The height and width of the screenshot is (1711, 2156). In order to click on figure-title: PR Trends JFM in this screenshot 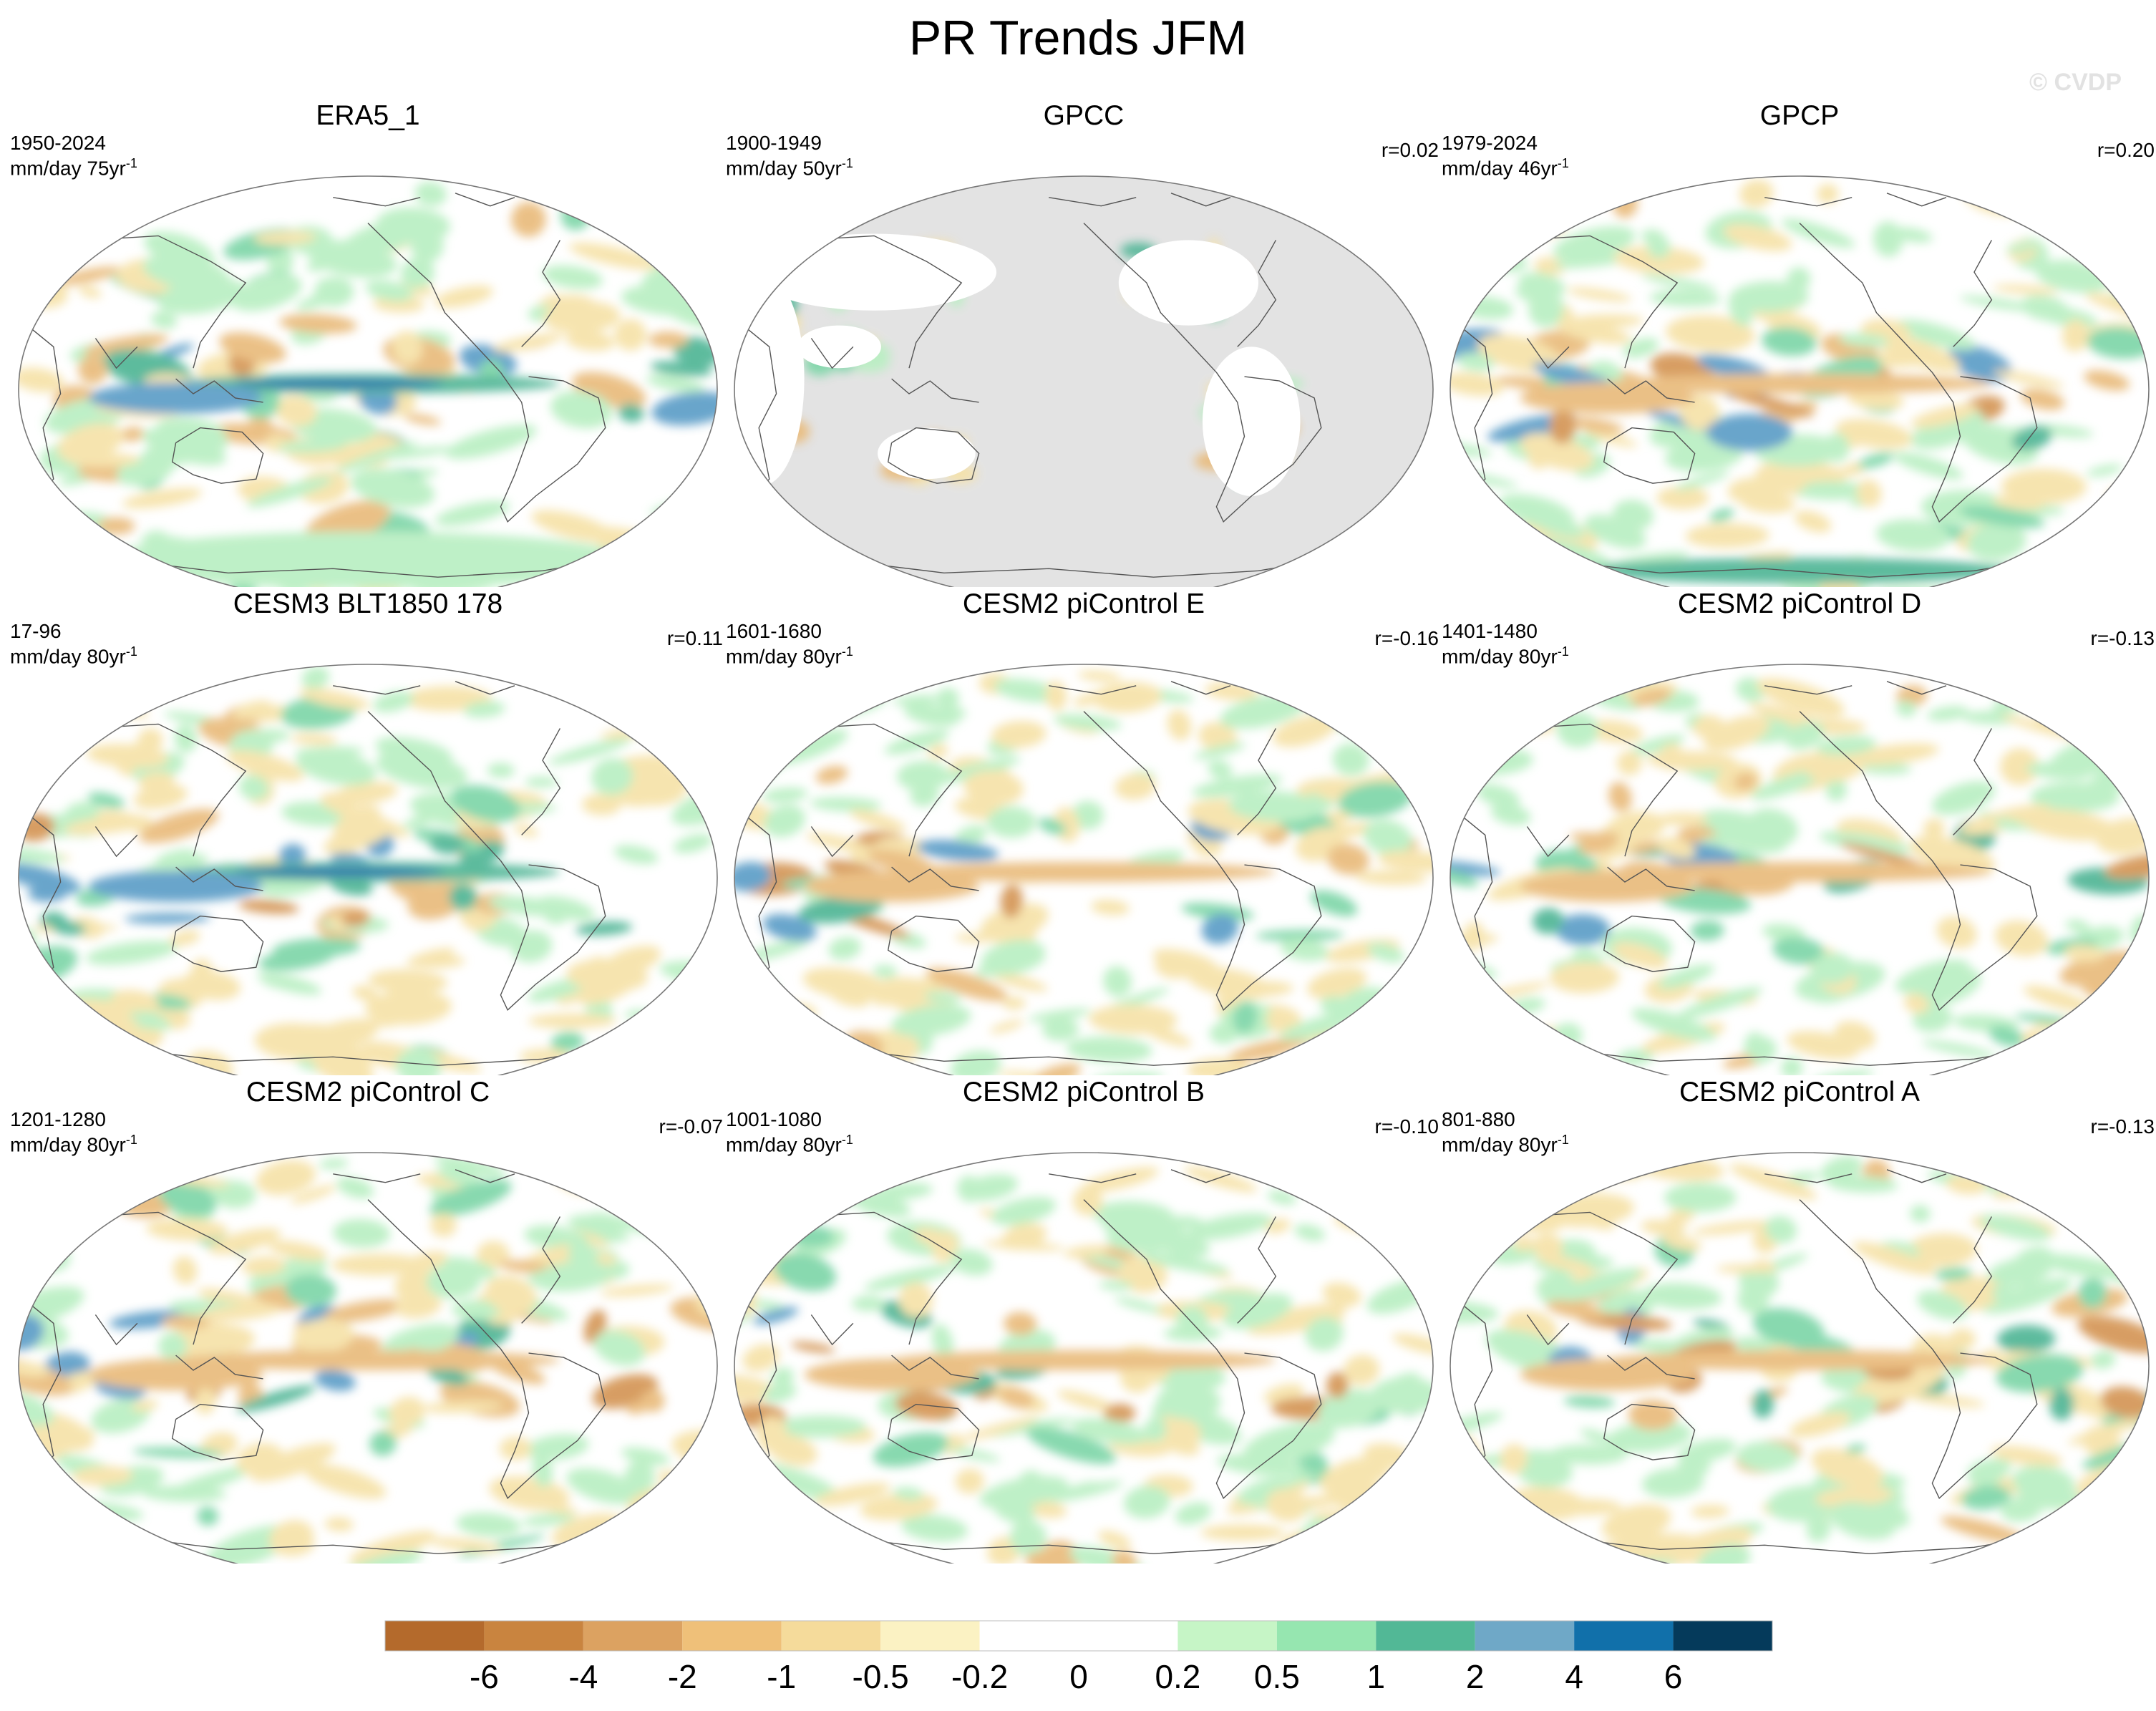, I will do `click(1078, 38)`.